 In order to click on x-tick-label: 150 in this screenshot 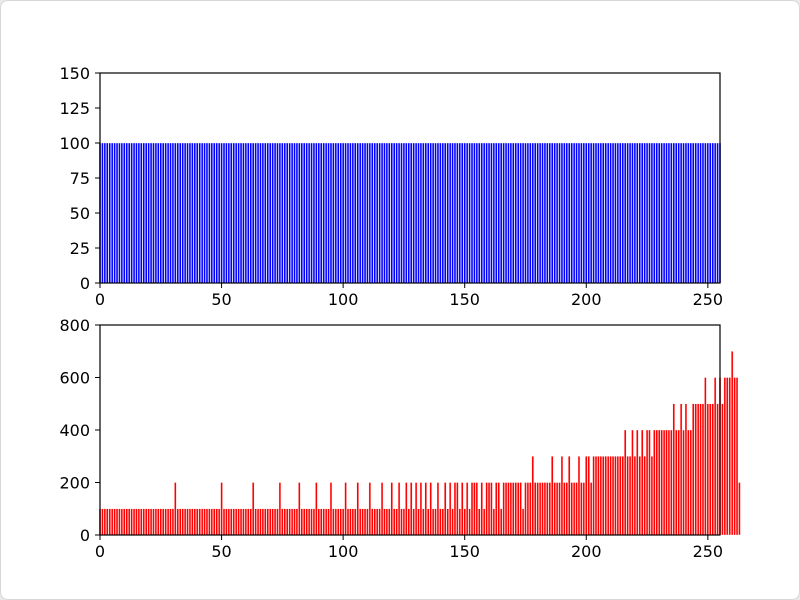, I will do `click(464, 551)`.